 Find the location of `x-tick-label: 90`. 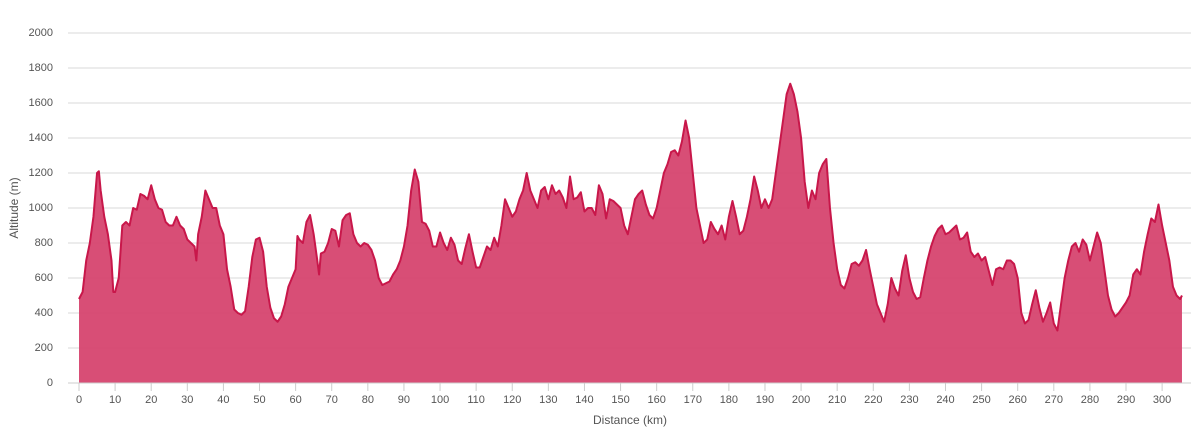

x-tick-label: 90 is located at coordinates (404, 400).